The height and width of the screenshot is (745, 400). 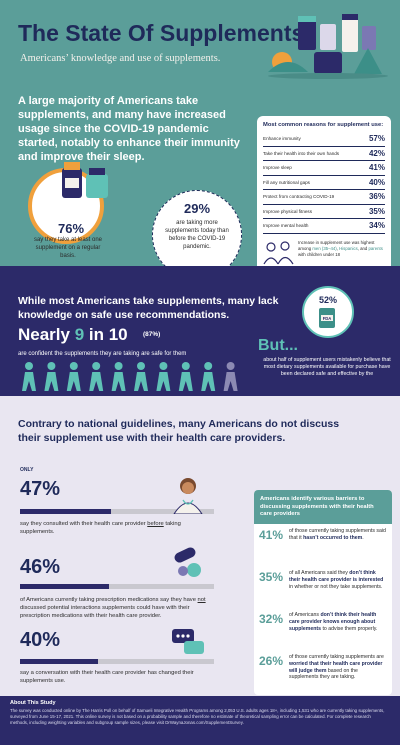 What do you see at coordinates (305, 615) in the screenshot?
I see `barrier-pre: of Americans` at bounding box center [305, 615].